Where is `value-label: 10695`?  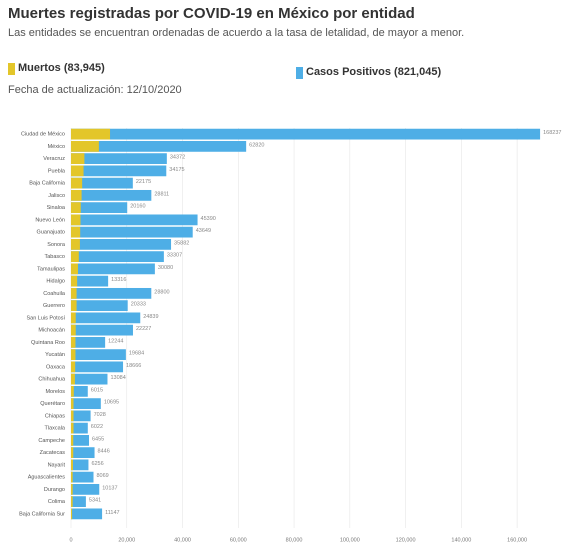
value-label: 10695 is located at coordinates (111, 403).